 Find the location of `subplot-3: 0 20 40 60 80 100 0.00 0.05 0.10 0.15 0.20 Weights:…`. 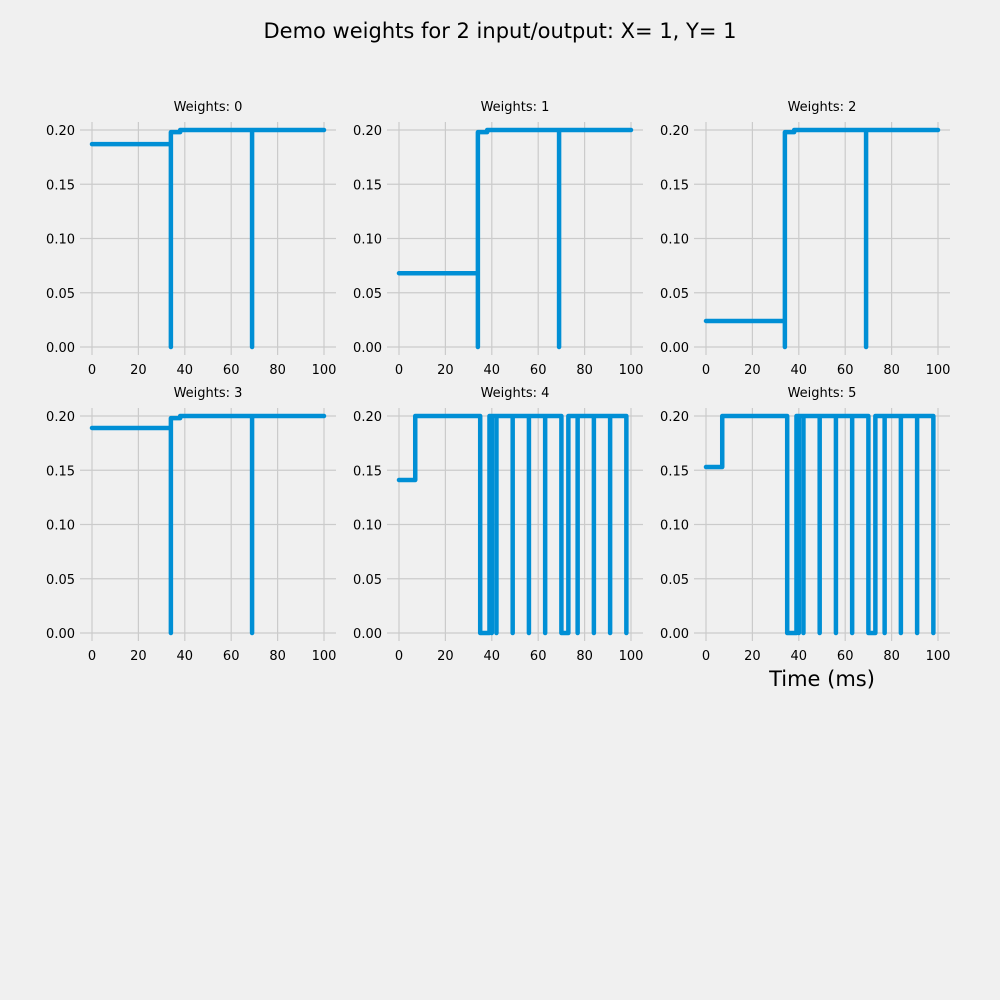

subplot-3: 0 20 40 60 80 100 0.00 0.05 0.10 0.15 0.20 Weights:… is located at coordinates (191, 525).